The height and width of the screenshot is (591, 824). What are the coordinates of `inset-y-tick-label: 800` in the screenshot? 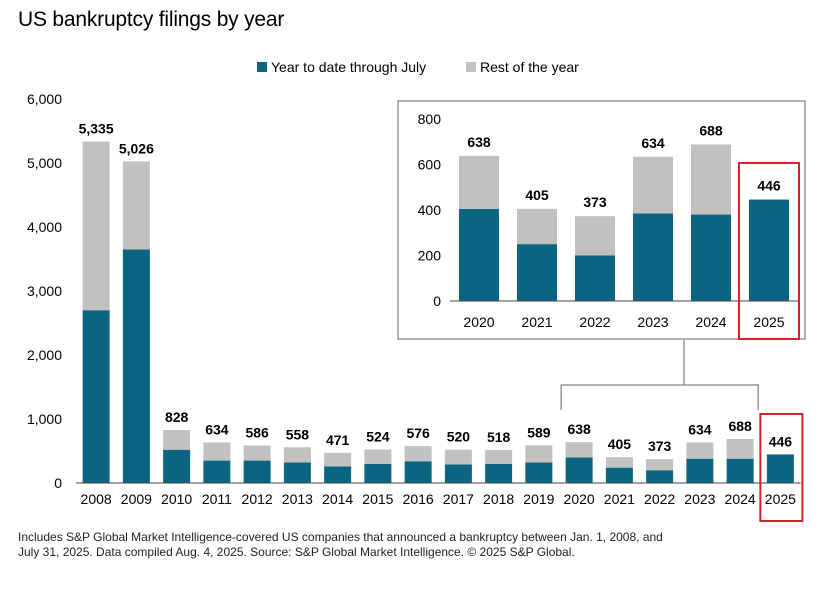 It's located at (430, 119).